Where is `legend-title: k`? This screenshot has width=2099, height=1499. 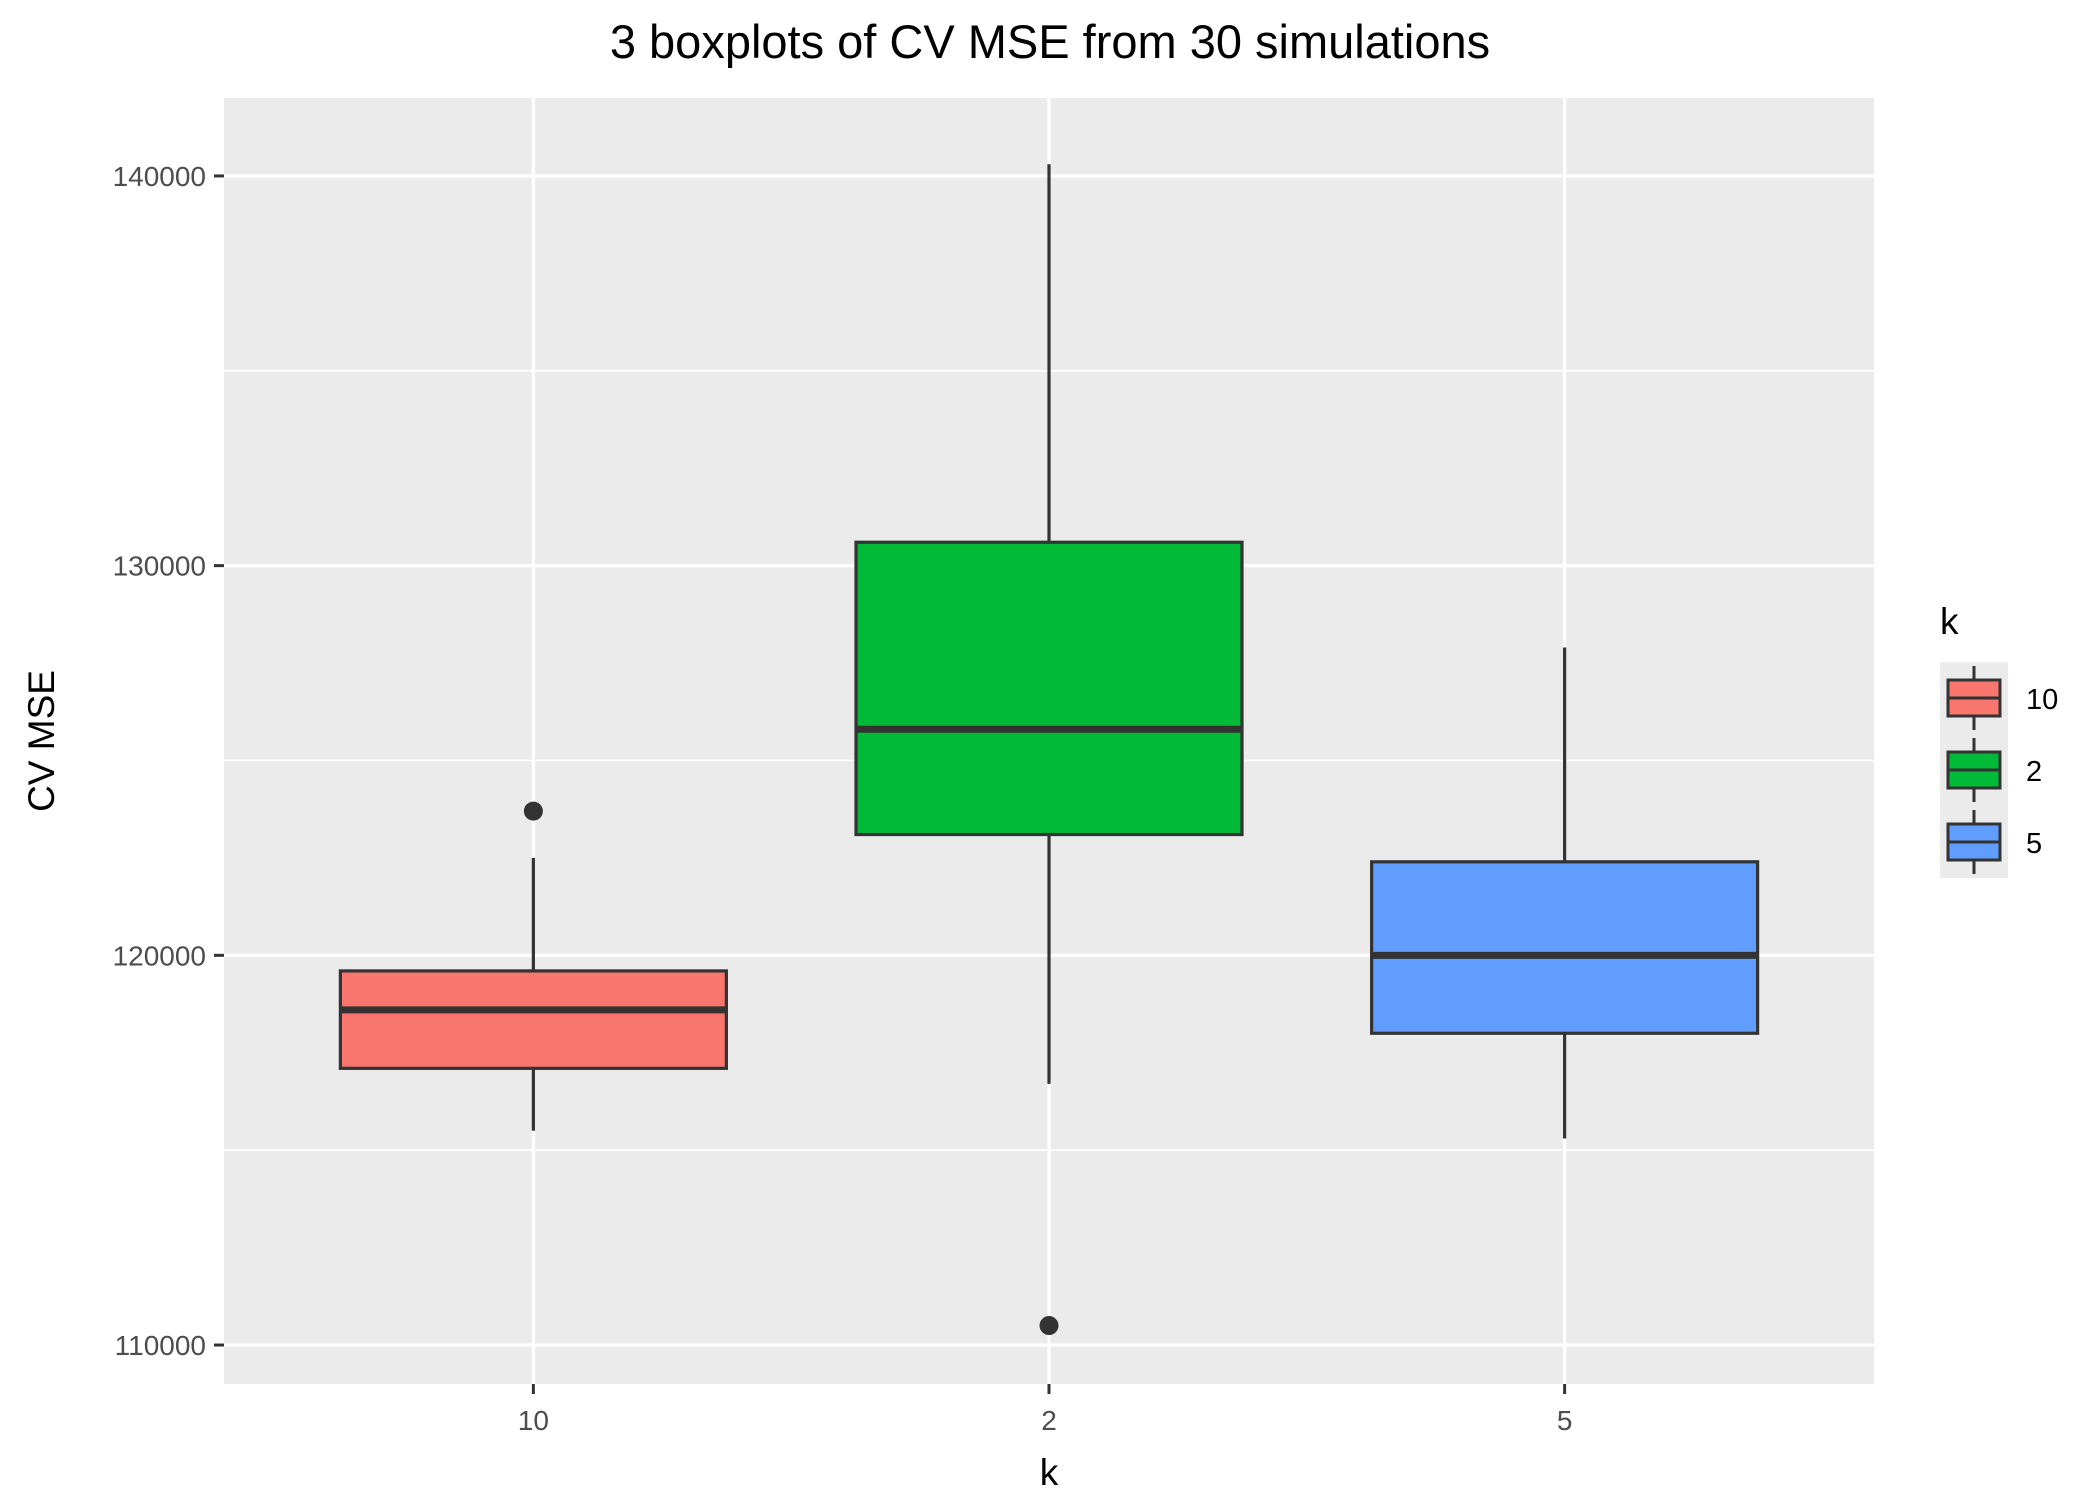
legend-title: k is located at coordinates (1949, 621).